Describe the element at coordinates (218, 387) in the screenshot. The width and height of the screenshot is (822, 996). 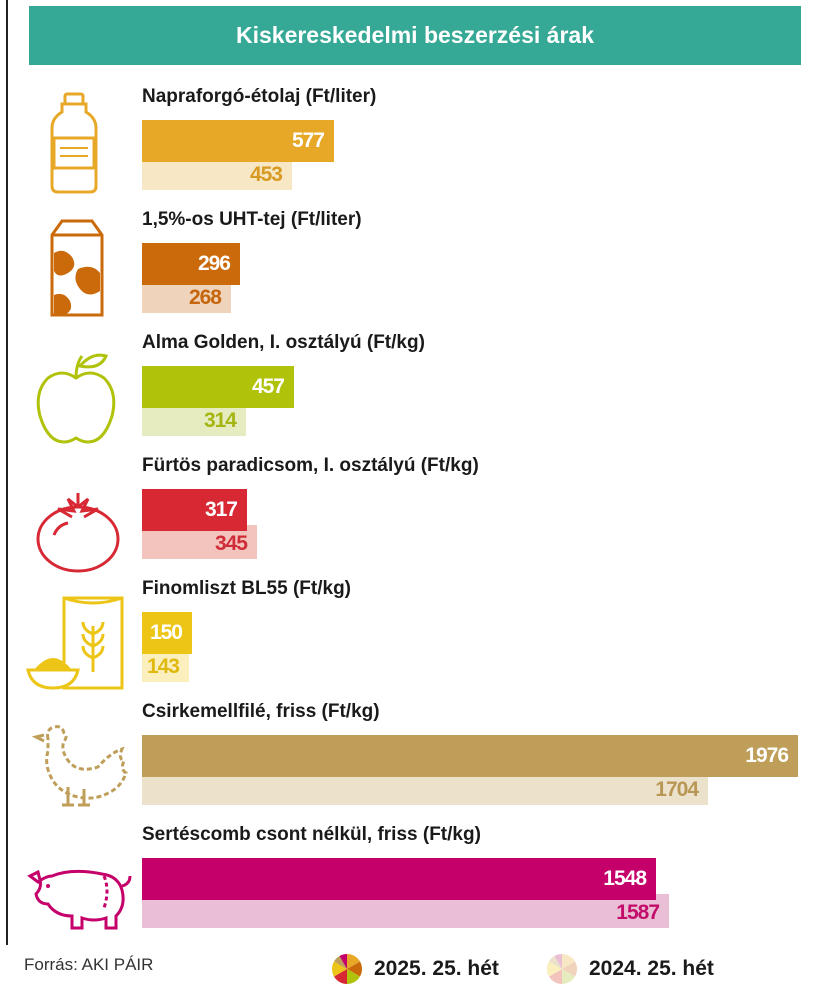
I see `bar-current: 457` at that location.